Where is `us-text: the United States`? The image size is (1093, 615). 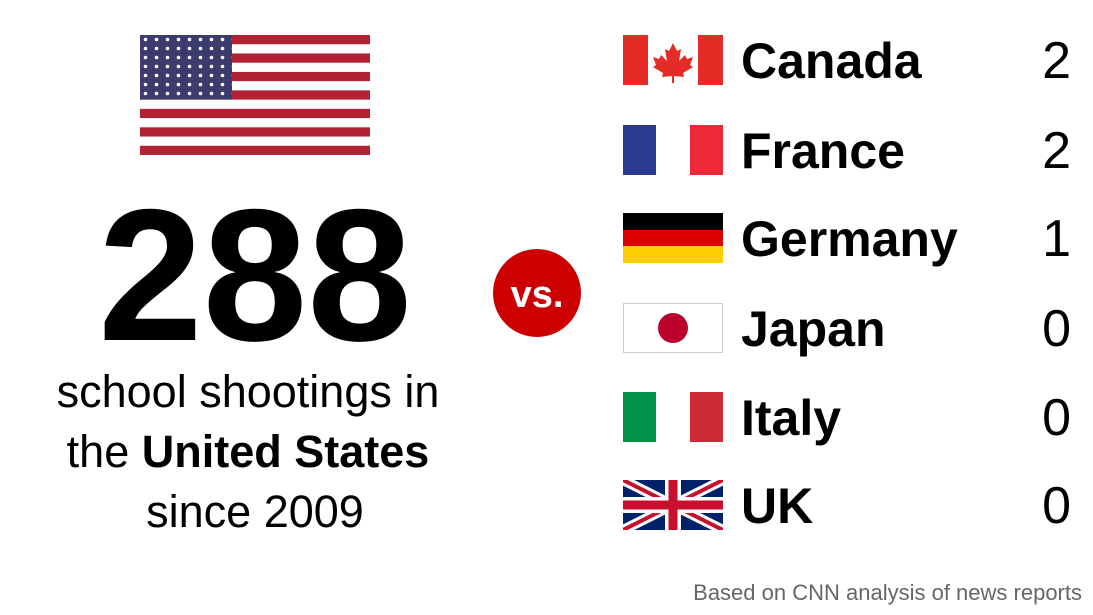 us-text: the United States is located at coordinates (248, 451).